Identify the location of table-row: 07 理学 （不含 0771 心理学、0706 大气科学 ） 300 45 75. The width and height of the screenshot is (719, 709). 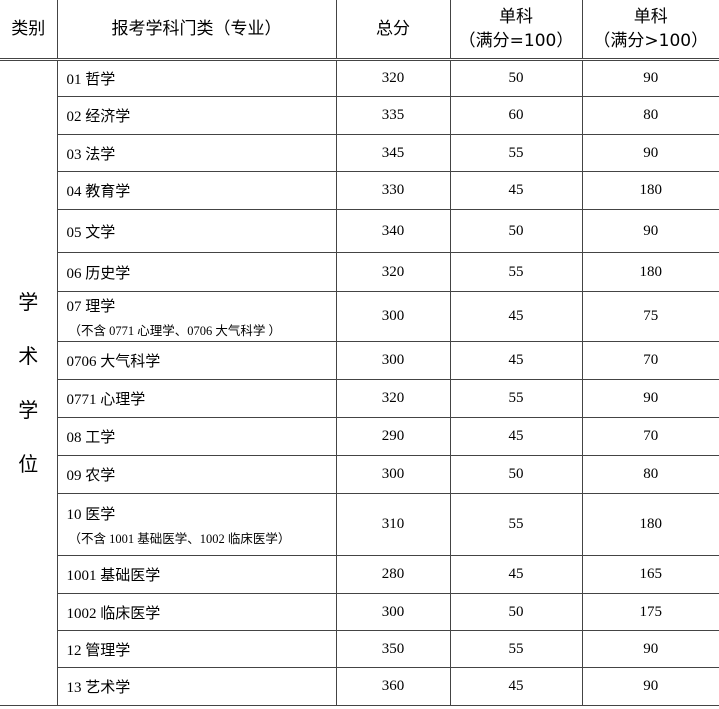
(359, 316).